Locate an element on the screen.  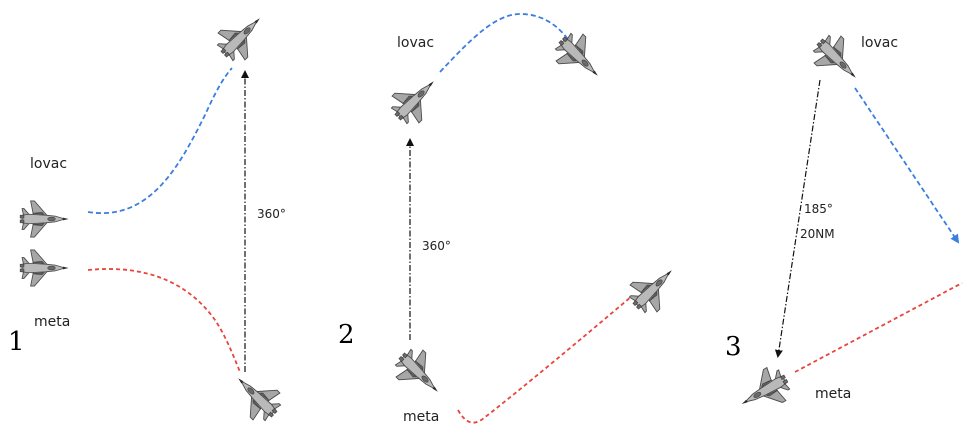
angle-label: 185° is located at coordinates (818, 209).